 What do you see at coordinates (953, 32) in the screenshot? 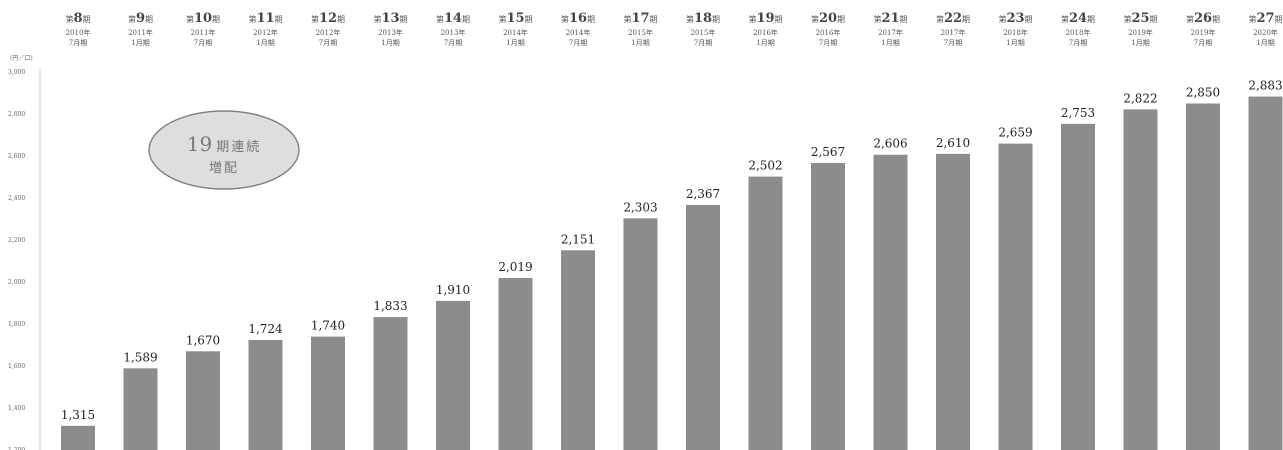
I see `period-year: 2017年` at bounding box center [953, 32].